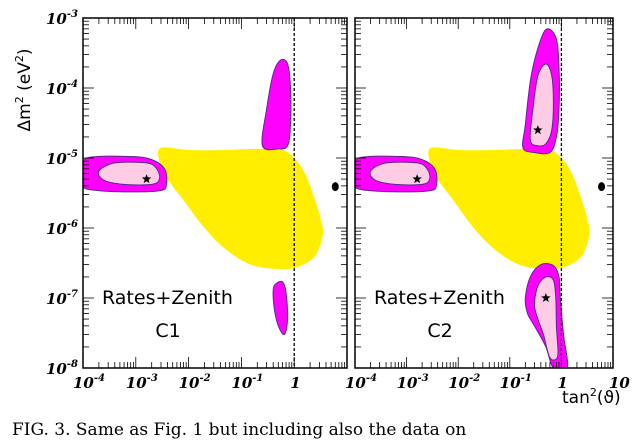  Describe the element at coordinates (167, 331) in the screenshot. I see `panel-sublabel: C1` at that location.